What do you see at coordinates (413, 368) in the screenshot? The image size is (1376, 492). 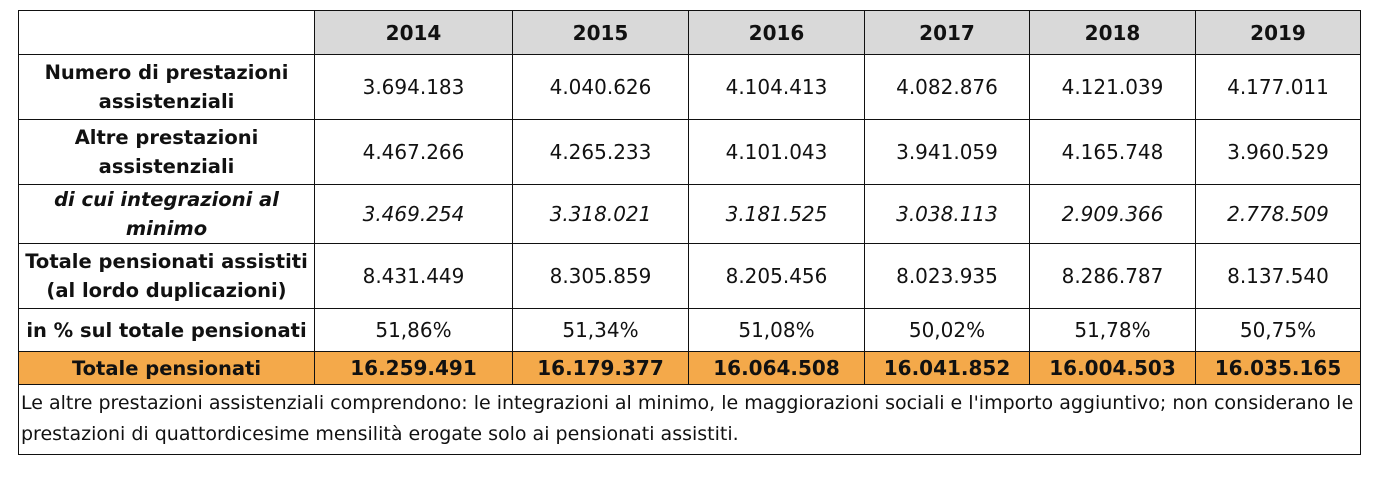 I see `table-cell: 16.259.491` at bounding box center [413, 368].